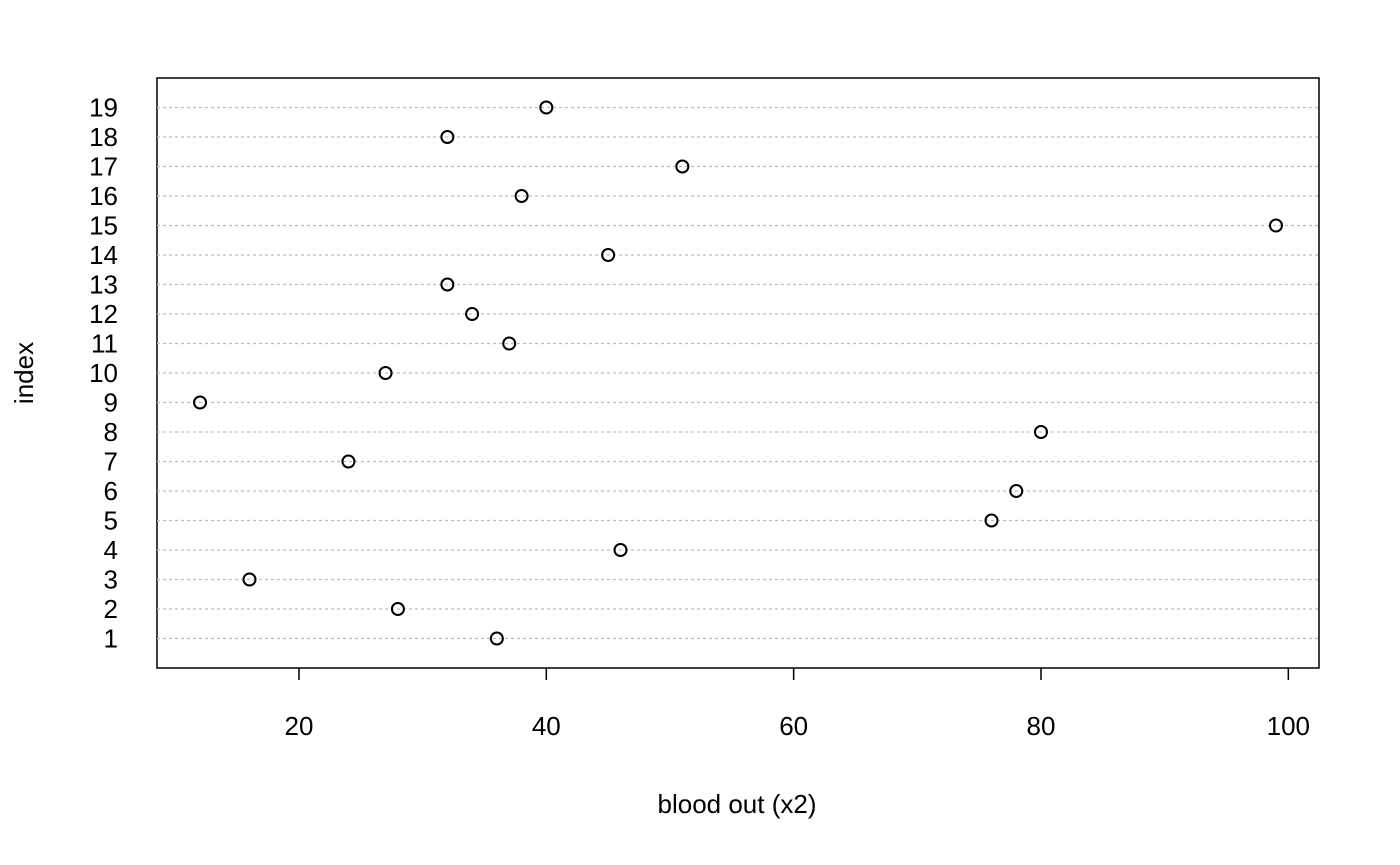 The height and width of the screenshot is (865, 1400). Describe the element at coordinates (737, 804) in the screenshot. I see `x-axis-label: blood out (x2)` at that location.